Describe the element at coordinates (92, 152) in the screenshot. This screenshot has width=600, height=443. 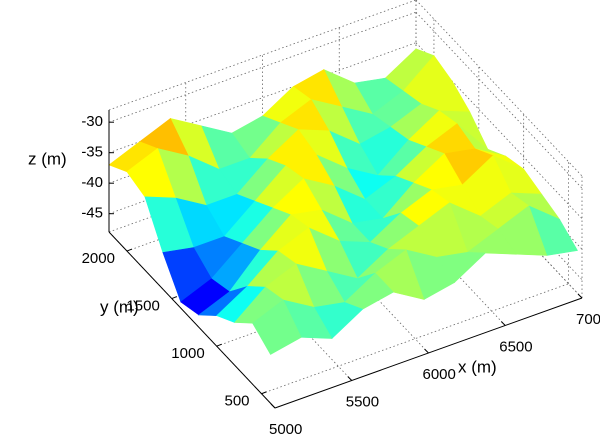
I see `z-tick-label: -35` at that location.